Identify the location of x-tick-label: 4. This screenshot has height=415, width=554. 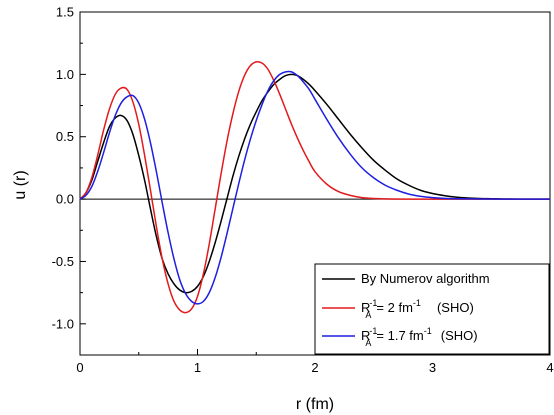
(549, 367).